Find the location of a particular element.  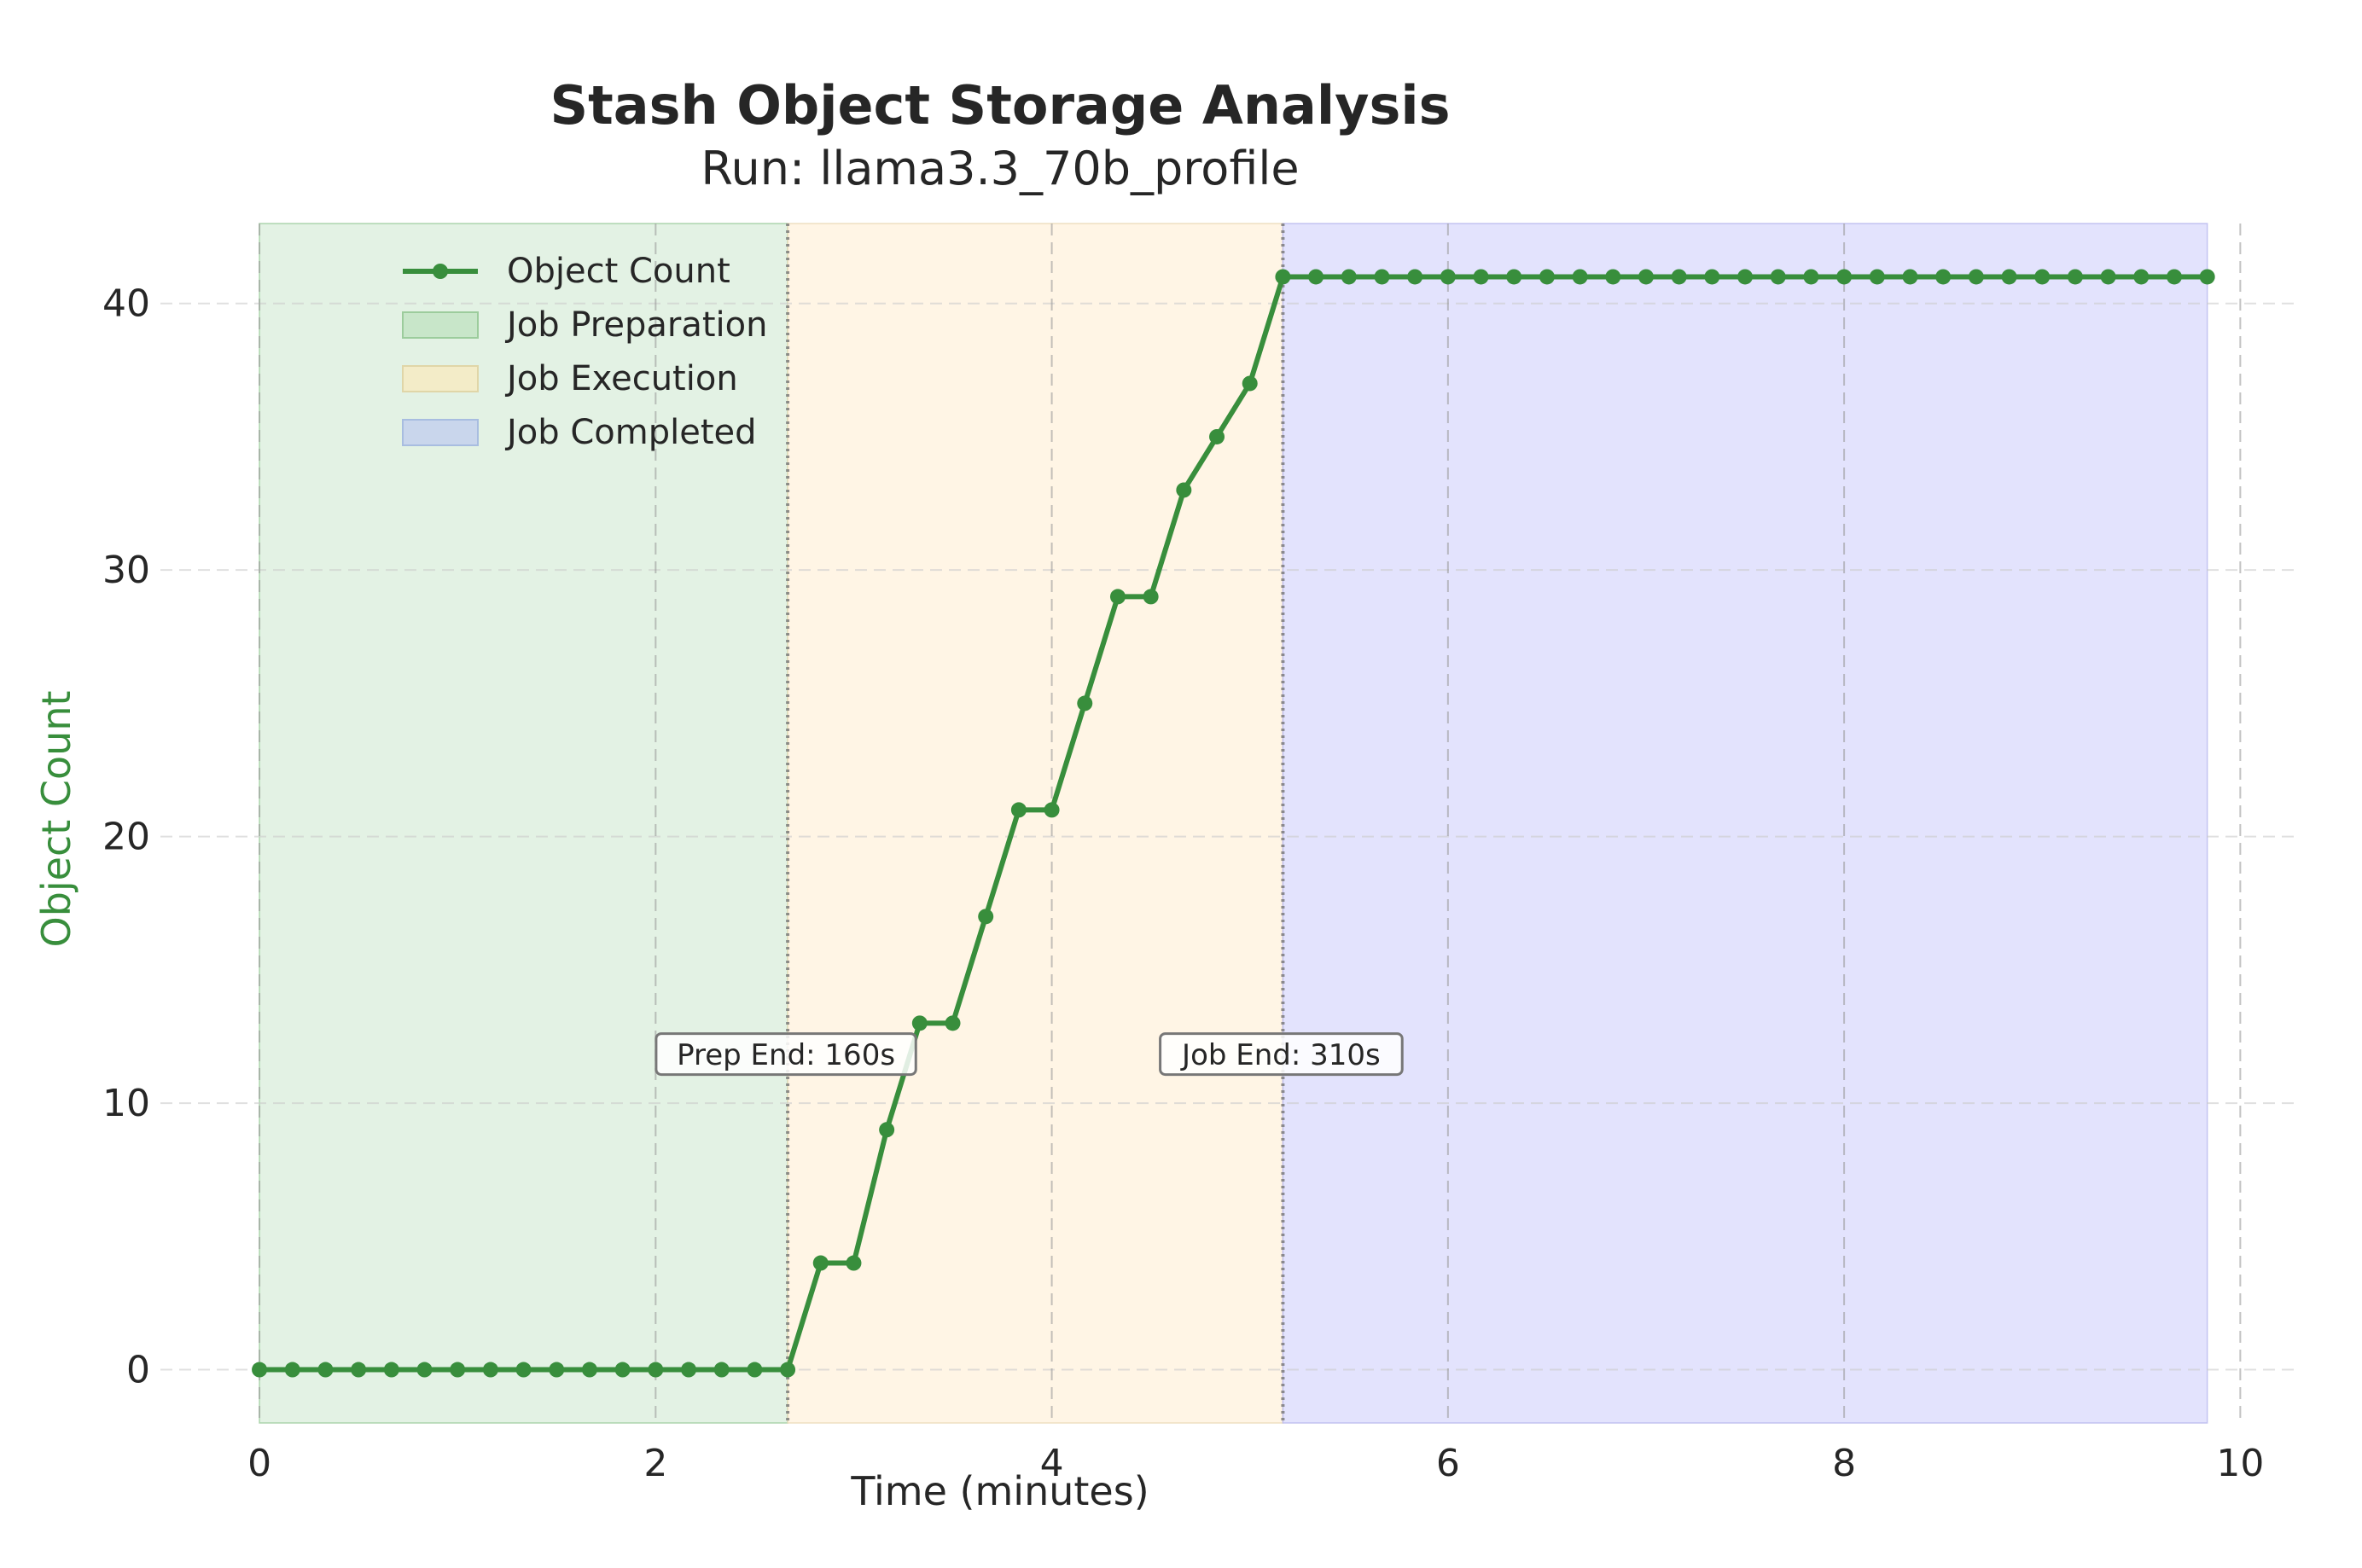

y-tick-label: 30 is located at coordinates (126, 570).